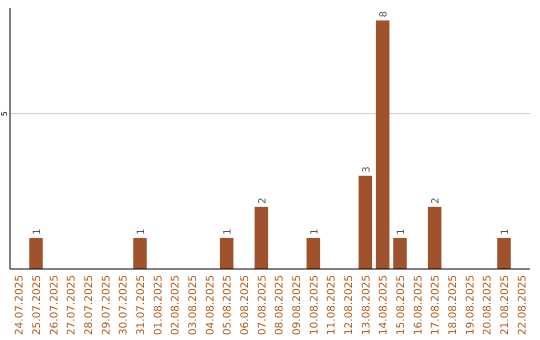 This screenshot has height=340, width=540. Describe the element at coordinates (522, 305) in the screenshot. I see `x-tick-label: 22.08.2025` at that location.